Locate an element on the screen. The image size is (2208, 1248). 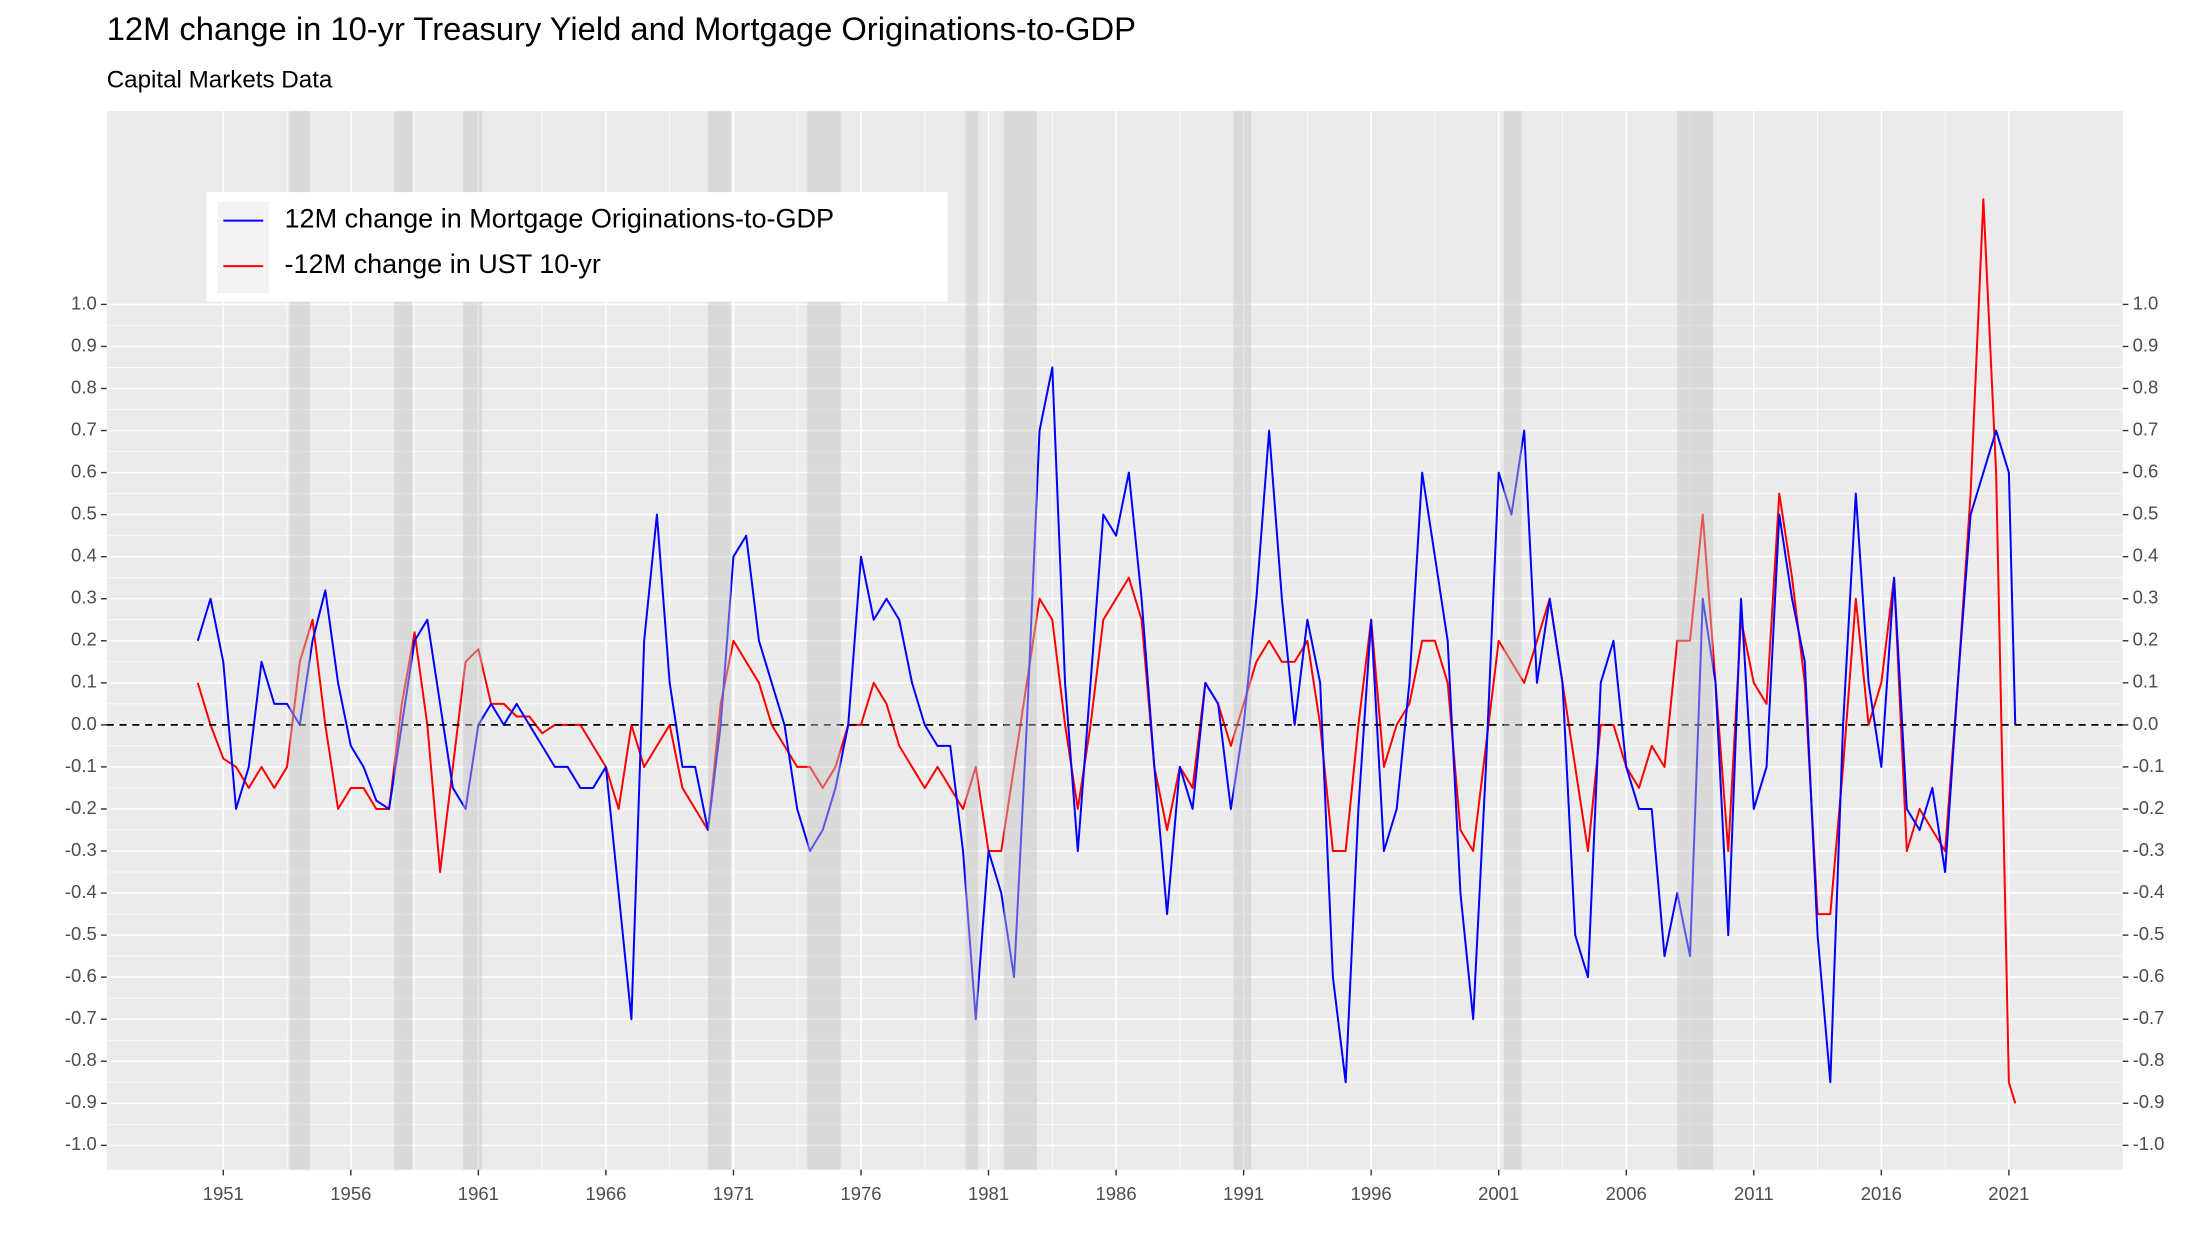
x-tick-label: 2001 is located at coordinates (1498, 1193).